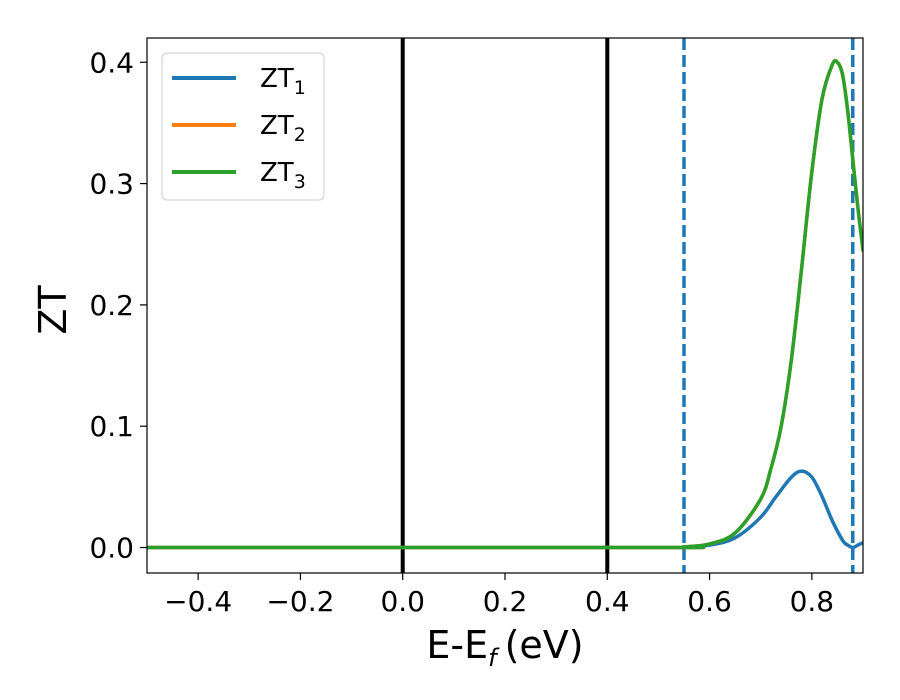 This screenshot has height=700, width=900. What do you see at coordinates (402, 601) in the screenshot?
I see `x-tick-label: 0.0` at bounding box center [402, 601].